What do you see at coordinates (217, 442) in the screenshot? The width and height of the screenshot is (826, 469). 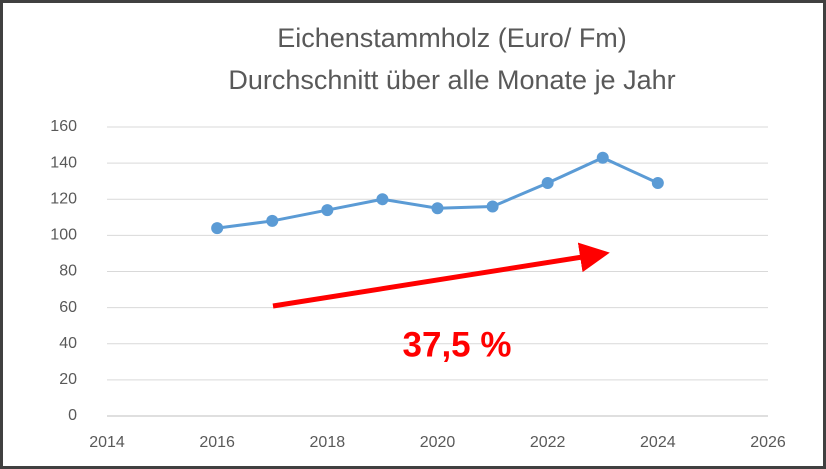 I see `x-tick-label: 2016` at bounding box center [217, 442].